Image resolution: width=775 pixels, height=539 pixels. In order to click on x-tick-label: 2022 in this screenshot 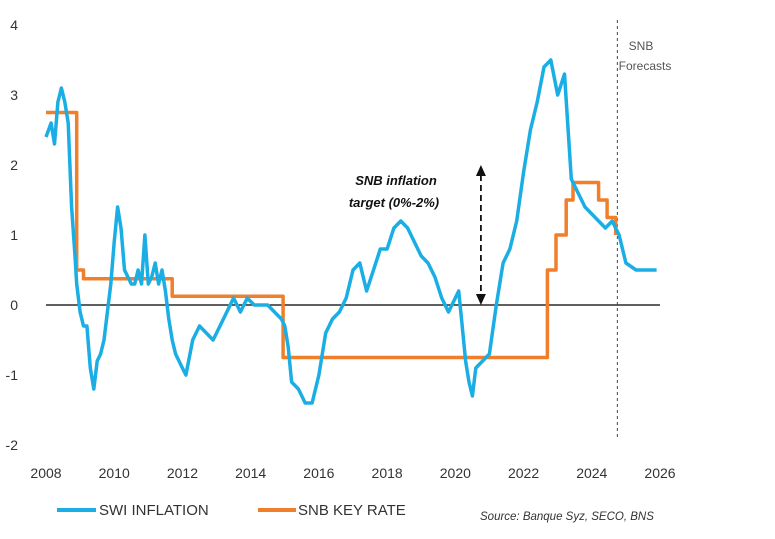, I will do `click(523, 473)`.